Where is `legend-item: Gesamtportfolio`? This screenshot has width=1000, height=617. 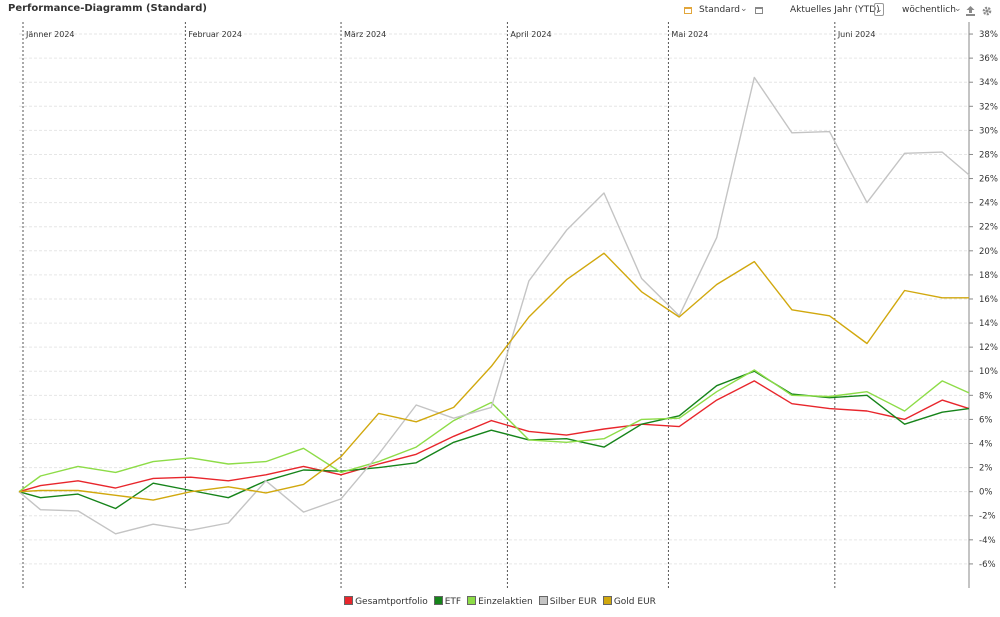 legend-item: Gesamtportfolio is located at coordinates (386, 601).